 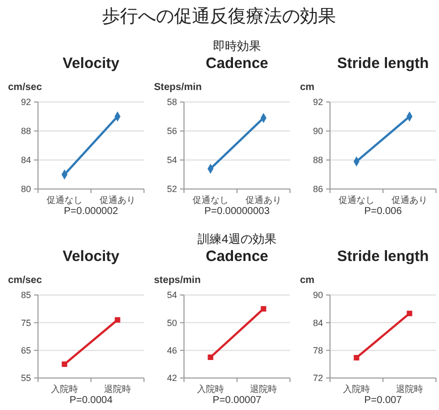 I want to click on text: P=0.006, so click(x=383, y=211).